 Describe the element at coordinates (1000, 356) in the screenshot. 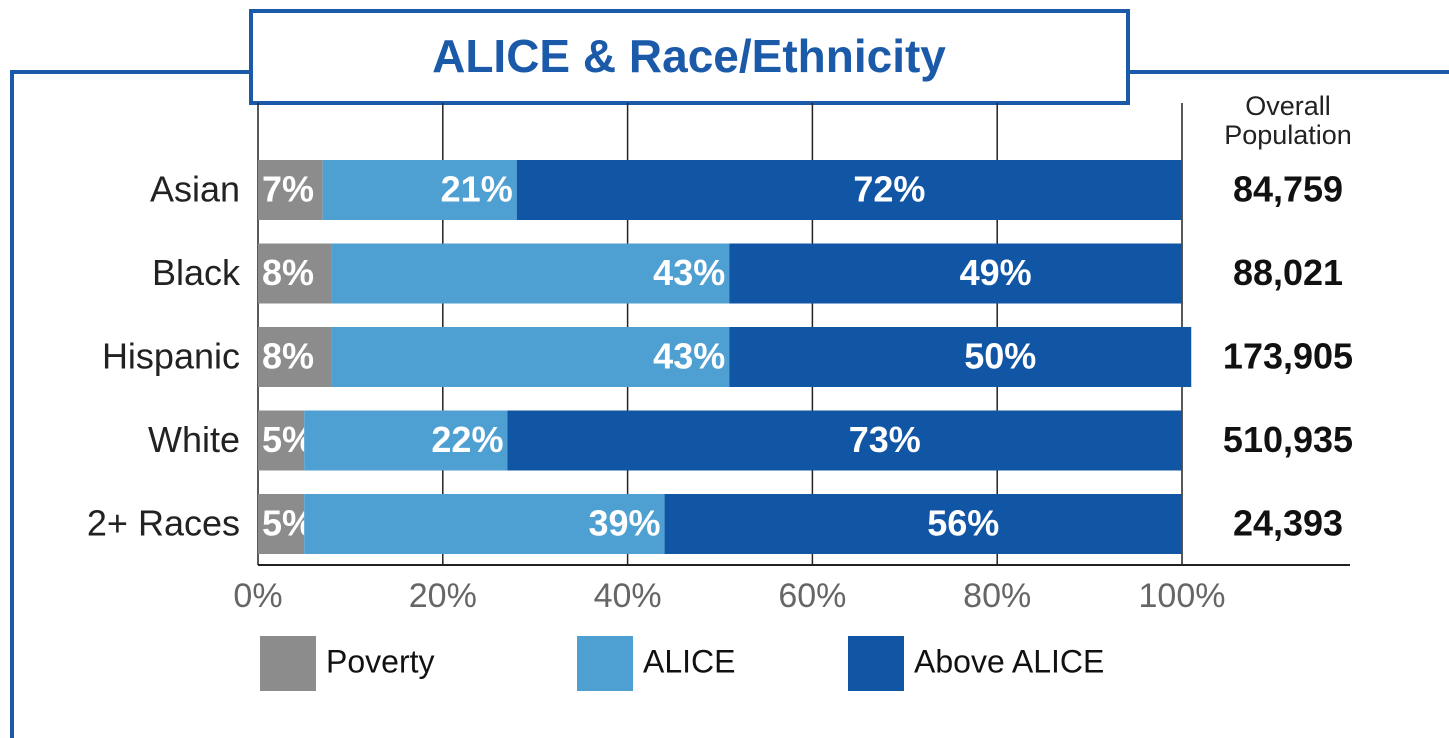

I see `value-label: 50%` at that location.